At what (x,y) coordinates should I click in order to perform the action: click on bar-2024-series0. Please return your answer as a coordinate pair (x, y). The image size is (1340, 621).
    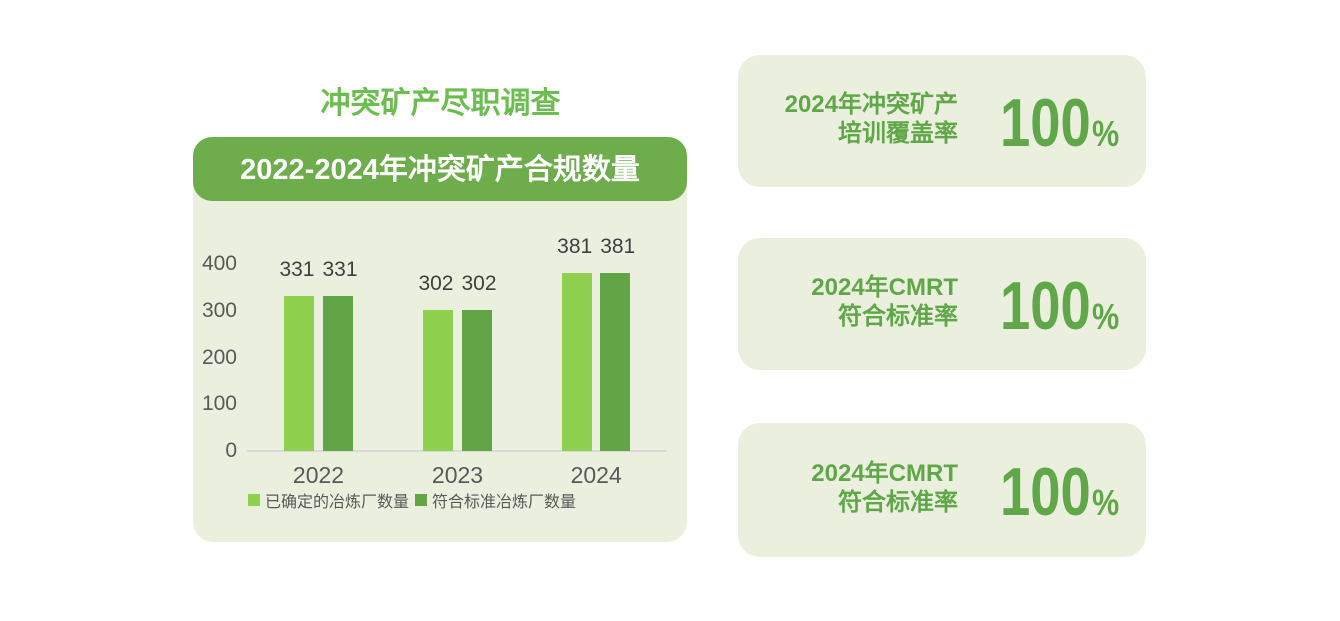
    Looking at the image, I should click on (577, 362).